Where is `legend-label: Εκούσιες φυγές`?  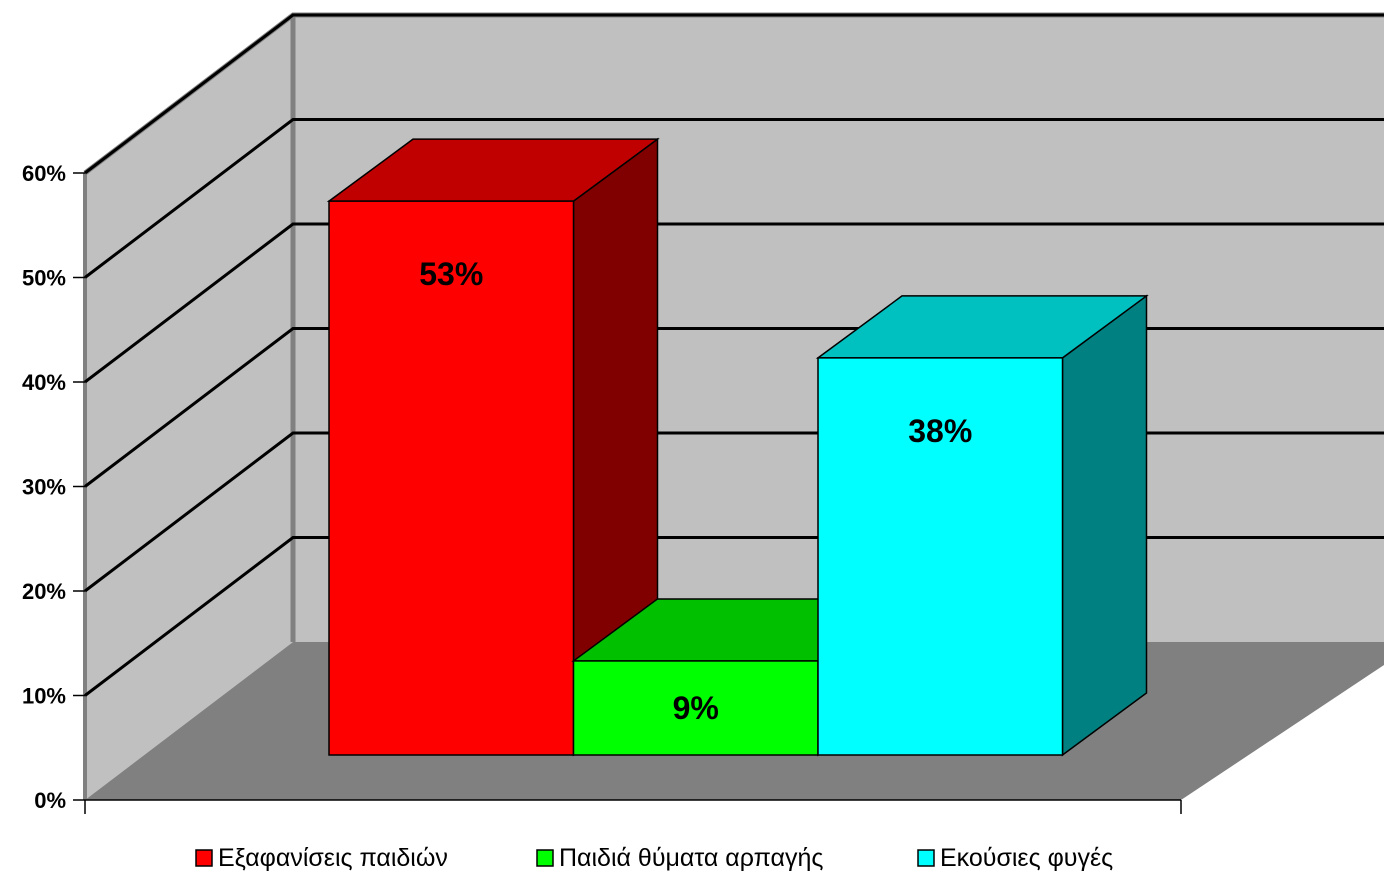 legend-label: Εκούσιες φυγές is located at coordinates (1026, 858).